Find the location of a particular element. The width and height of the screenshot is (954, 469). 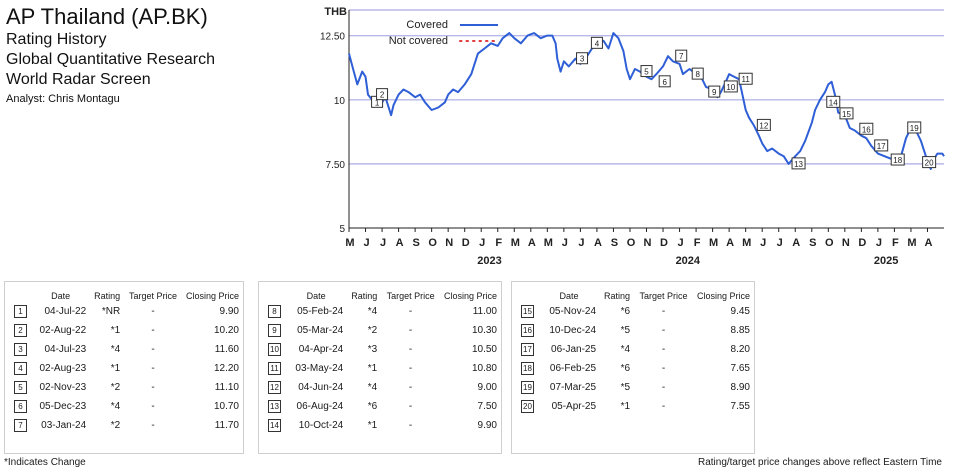

row-closing-price: 11.00 is located at coordinates (484, 311).